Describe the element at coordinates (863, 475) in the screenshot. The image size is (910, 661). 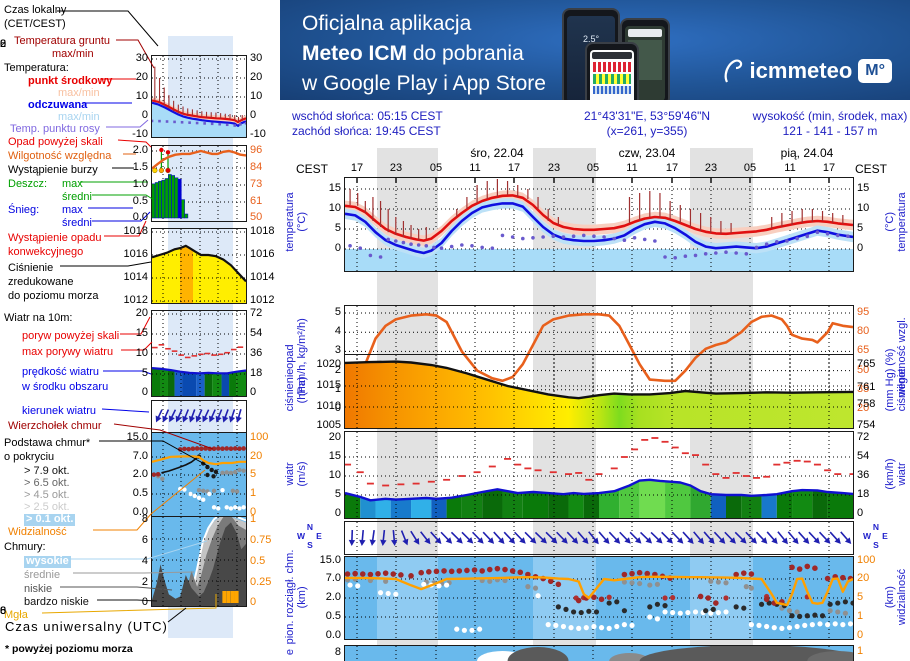
I see `axis-tick: 36` at that location.